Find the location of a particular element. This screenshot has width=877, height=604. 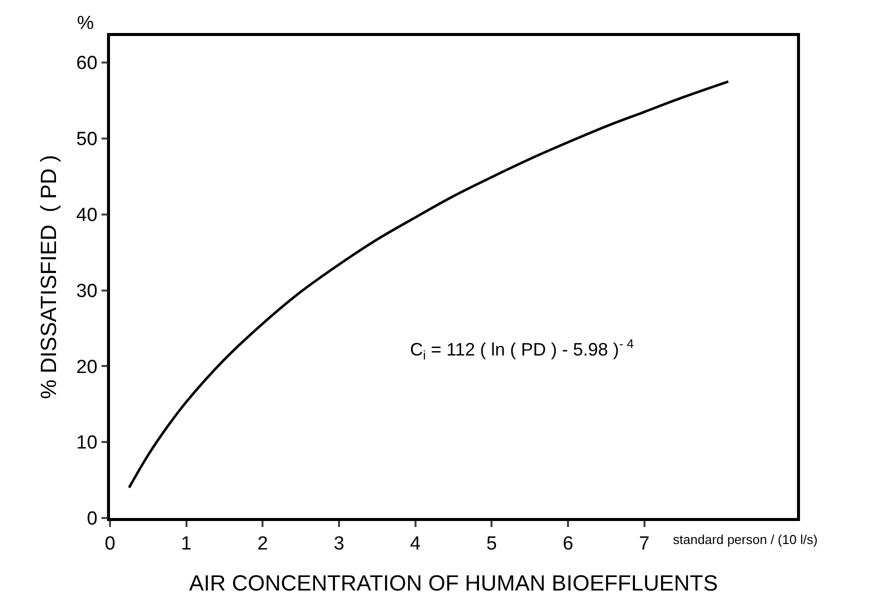

text: standard person / (10 l/s) is located at coordinates (745, 539).